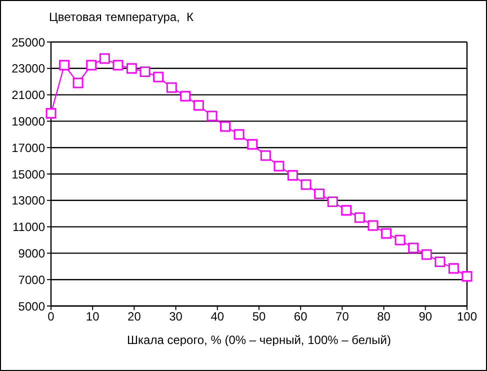 The height and width of the screenshot is (371, 487). What do you see at coordinates (121, 17) in the screenshot?
I see `chart-title: Цветовая температура, К` at bounding box center [121, 17].